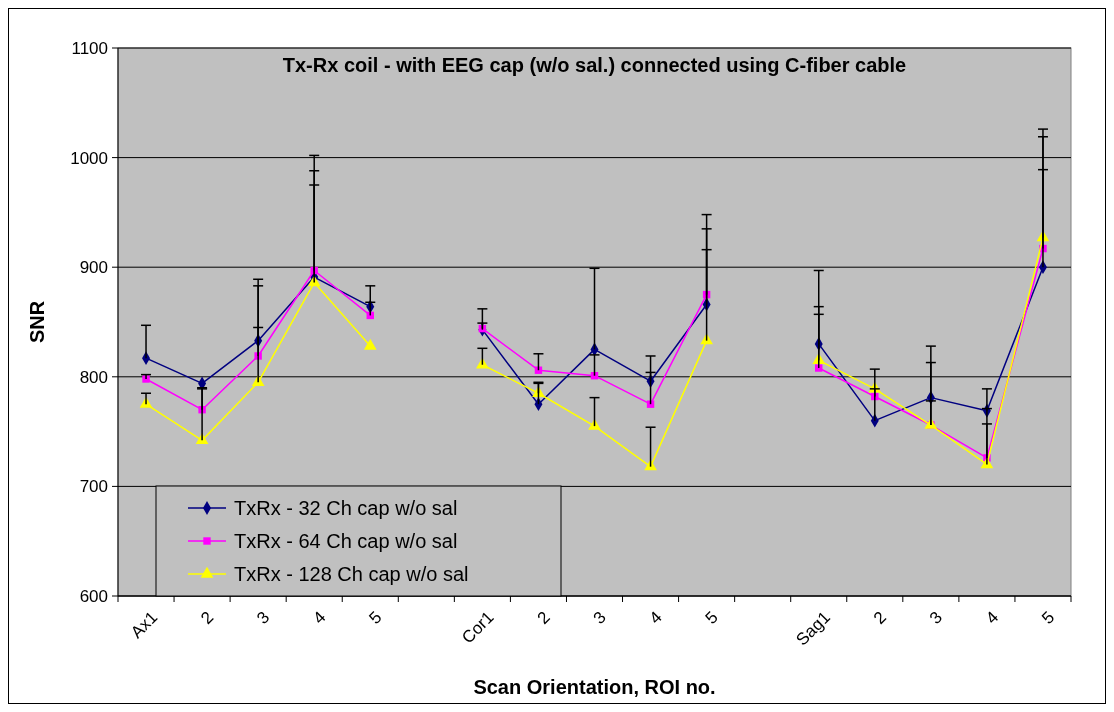 The height and width of the screenshot is (712, 1114). Describe the element at coordinates (93, 377) in the screenshot. I see `y-tick-label: 800` at that location.